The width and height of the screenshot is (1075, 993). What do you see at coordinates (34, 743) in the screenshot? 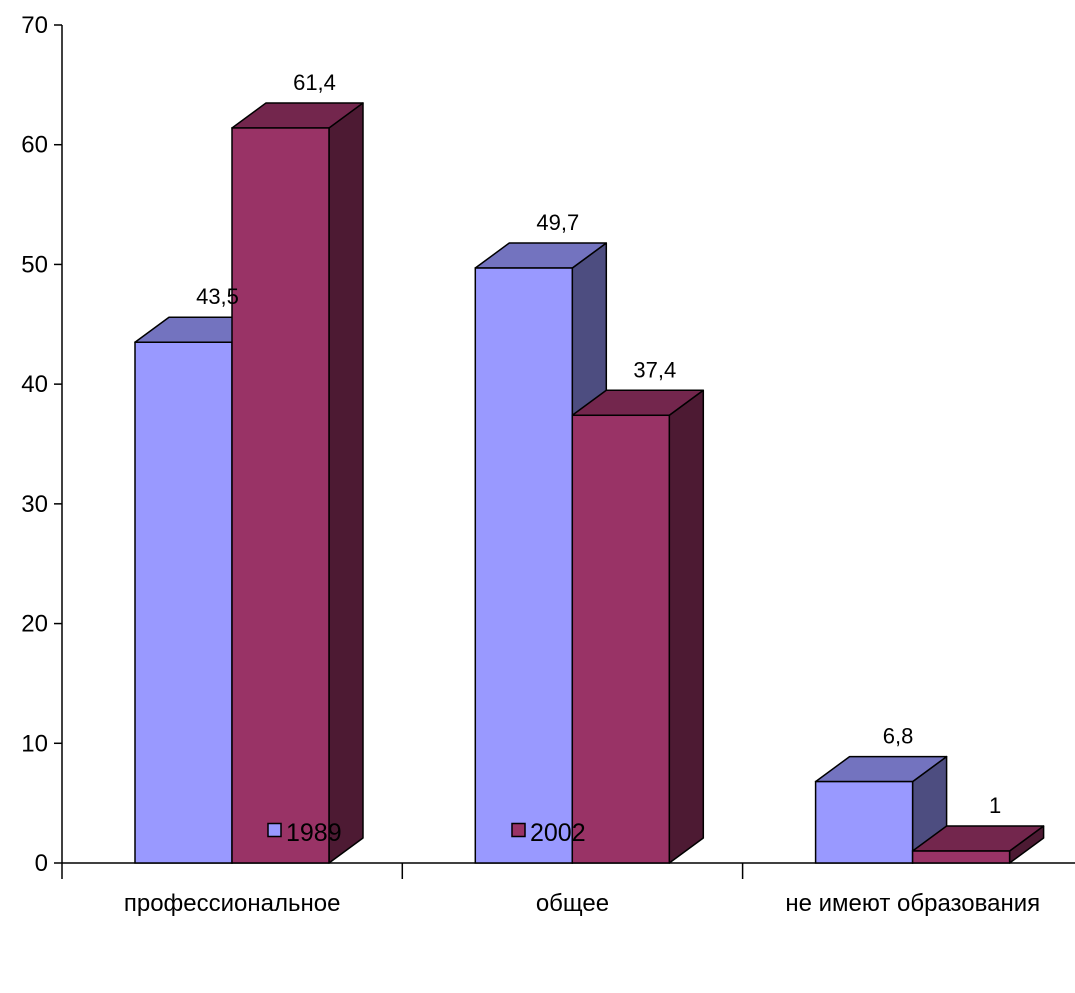
I see `y-tick-label: 10` at bounding box center [34, 743].